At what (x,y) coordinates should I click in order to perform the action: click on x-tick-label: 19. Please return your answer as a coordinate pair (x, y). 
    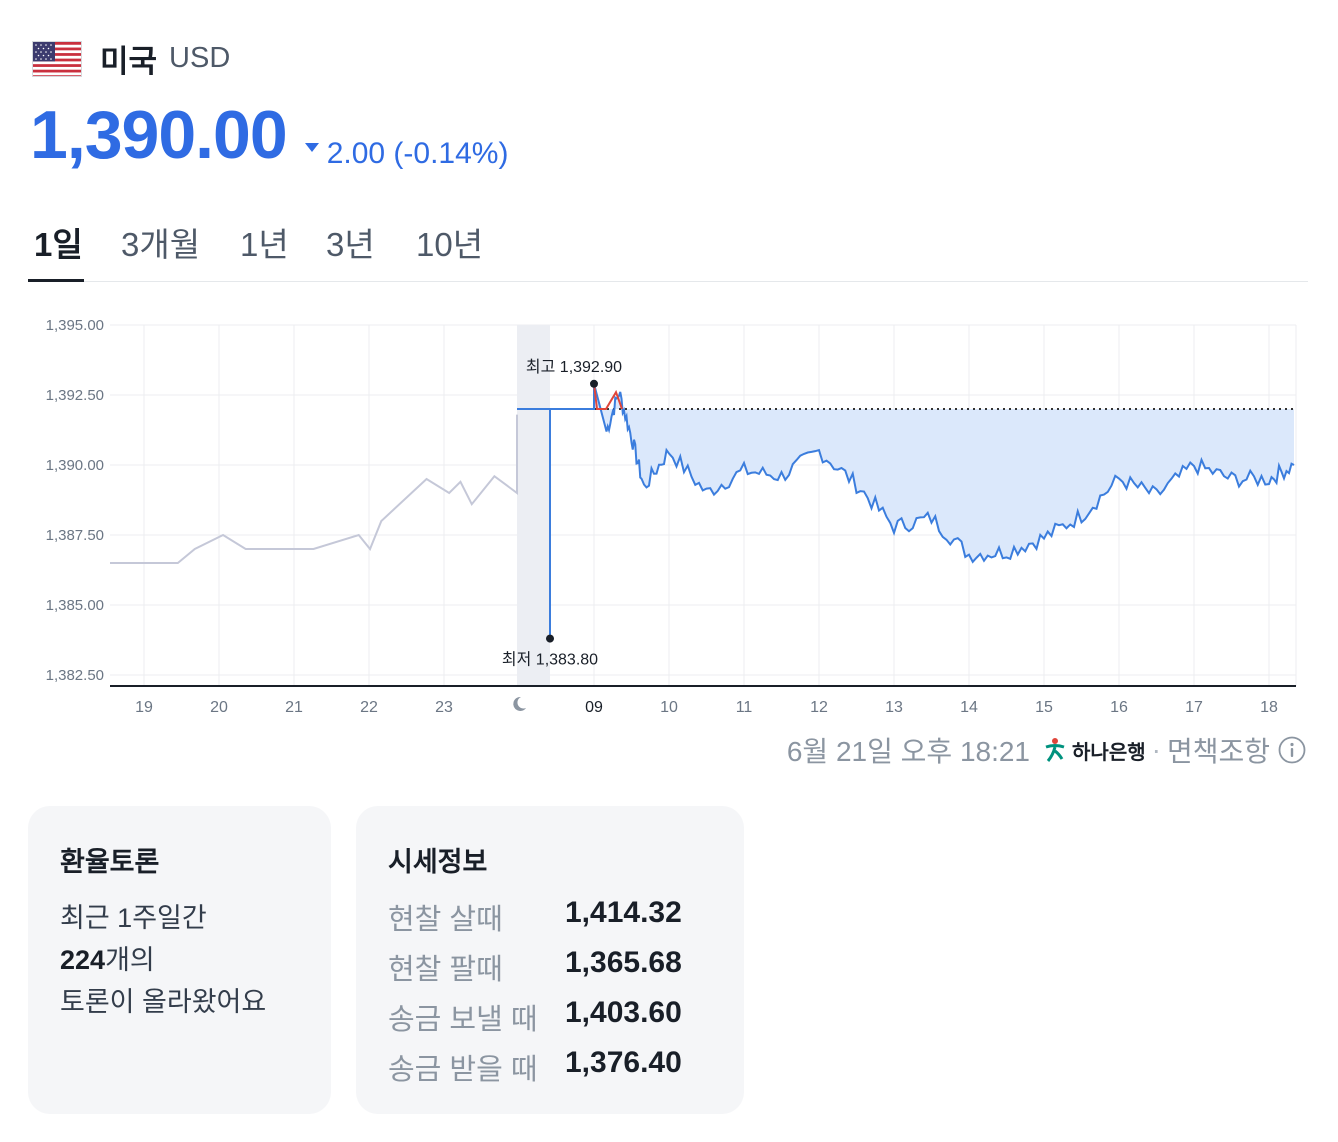
    Looking at the image, I should click on (144, 707).